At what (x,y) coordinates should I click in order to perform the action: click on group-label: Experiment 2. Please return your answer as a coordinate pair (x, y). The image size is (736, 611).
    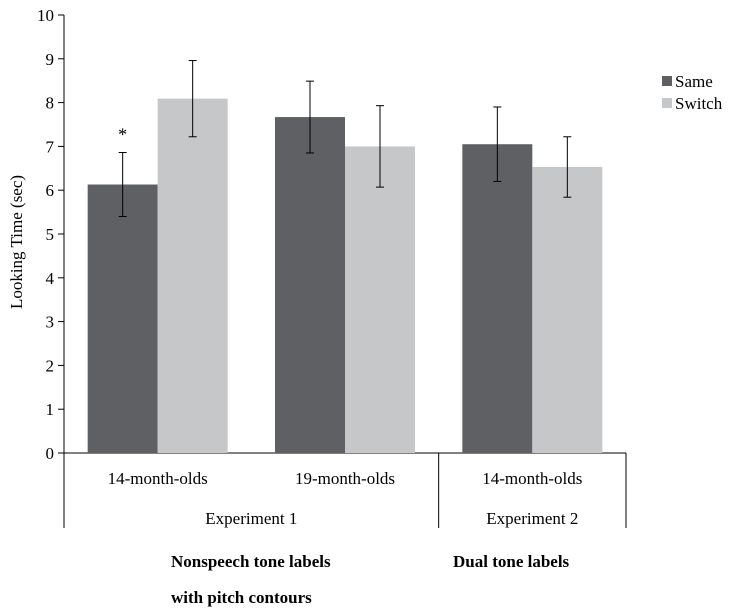
    Looking at the image, I should click on (532, 518).